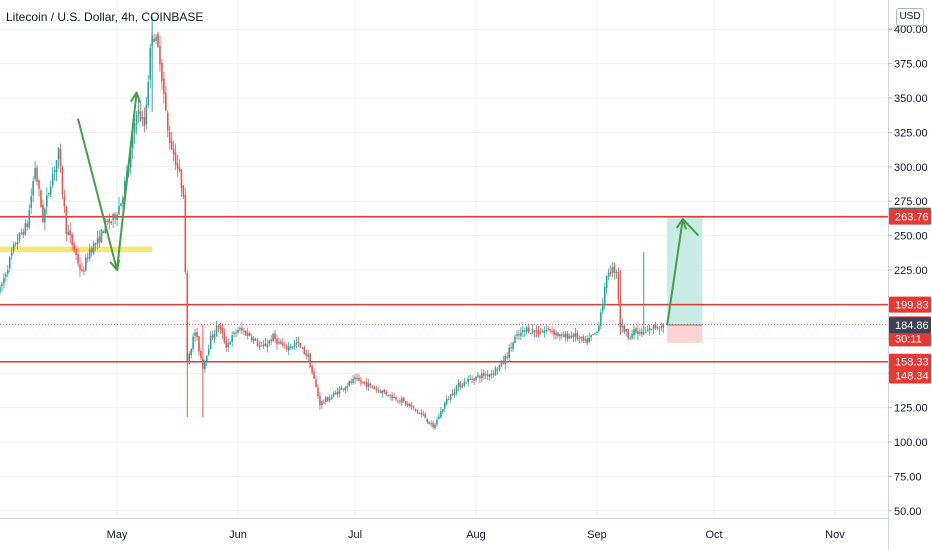  What do you see at coordinates (127, 181) in the screenshot?
I see `trend-arrow-line` at bounding box center [127, 181].